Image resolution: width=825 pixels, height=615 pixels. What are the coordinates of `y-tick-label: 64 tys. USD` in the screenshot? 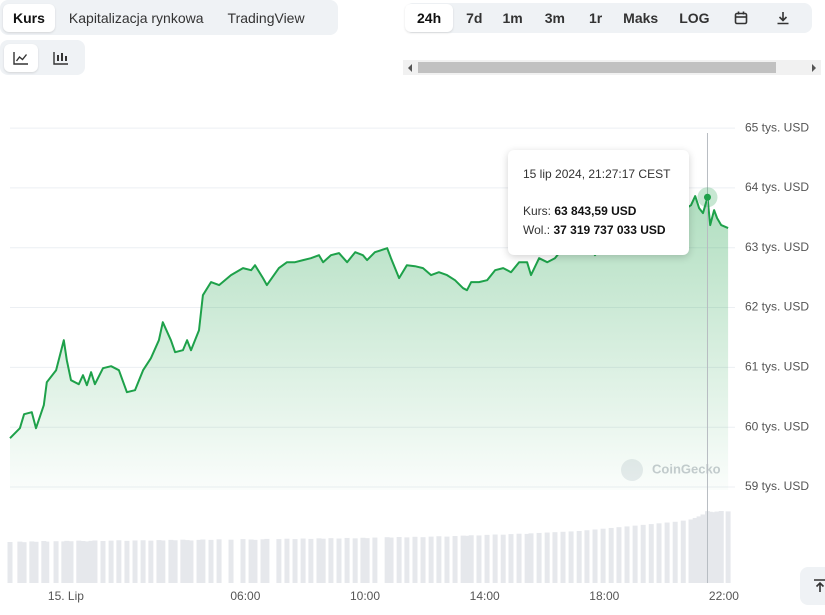 It's located at (777, 187).